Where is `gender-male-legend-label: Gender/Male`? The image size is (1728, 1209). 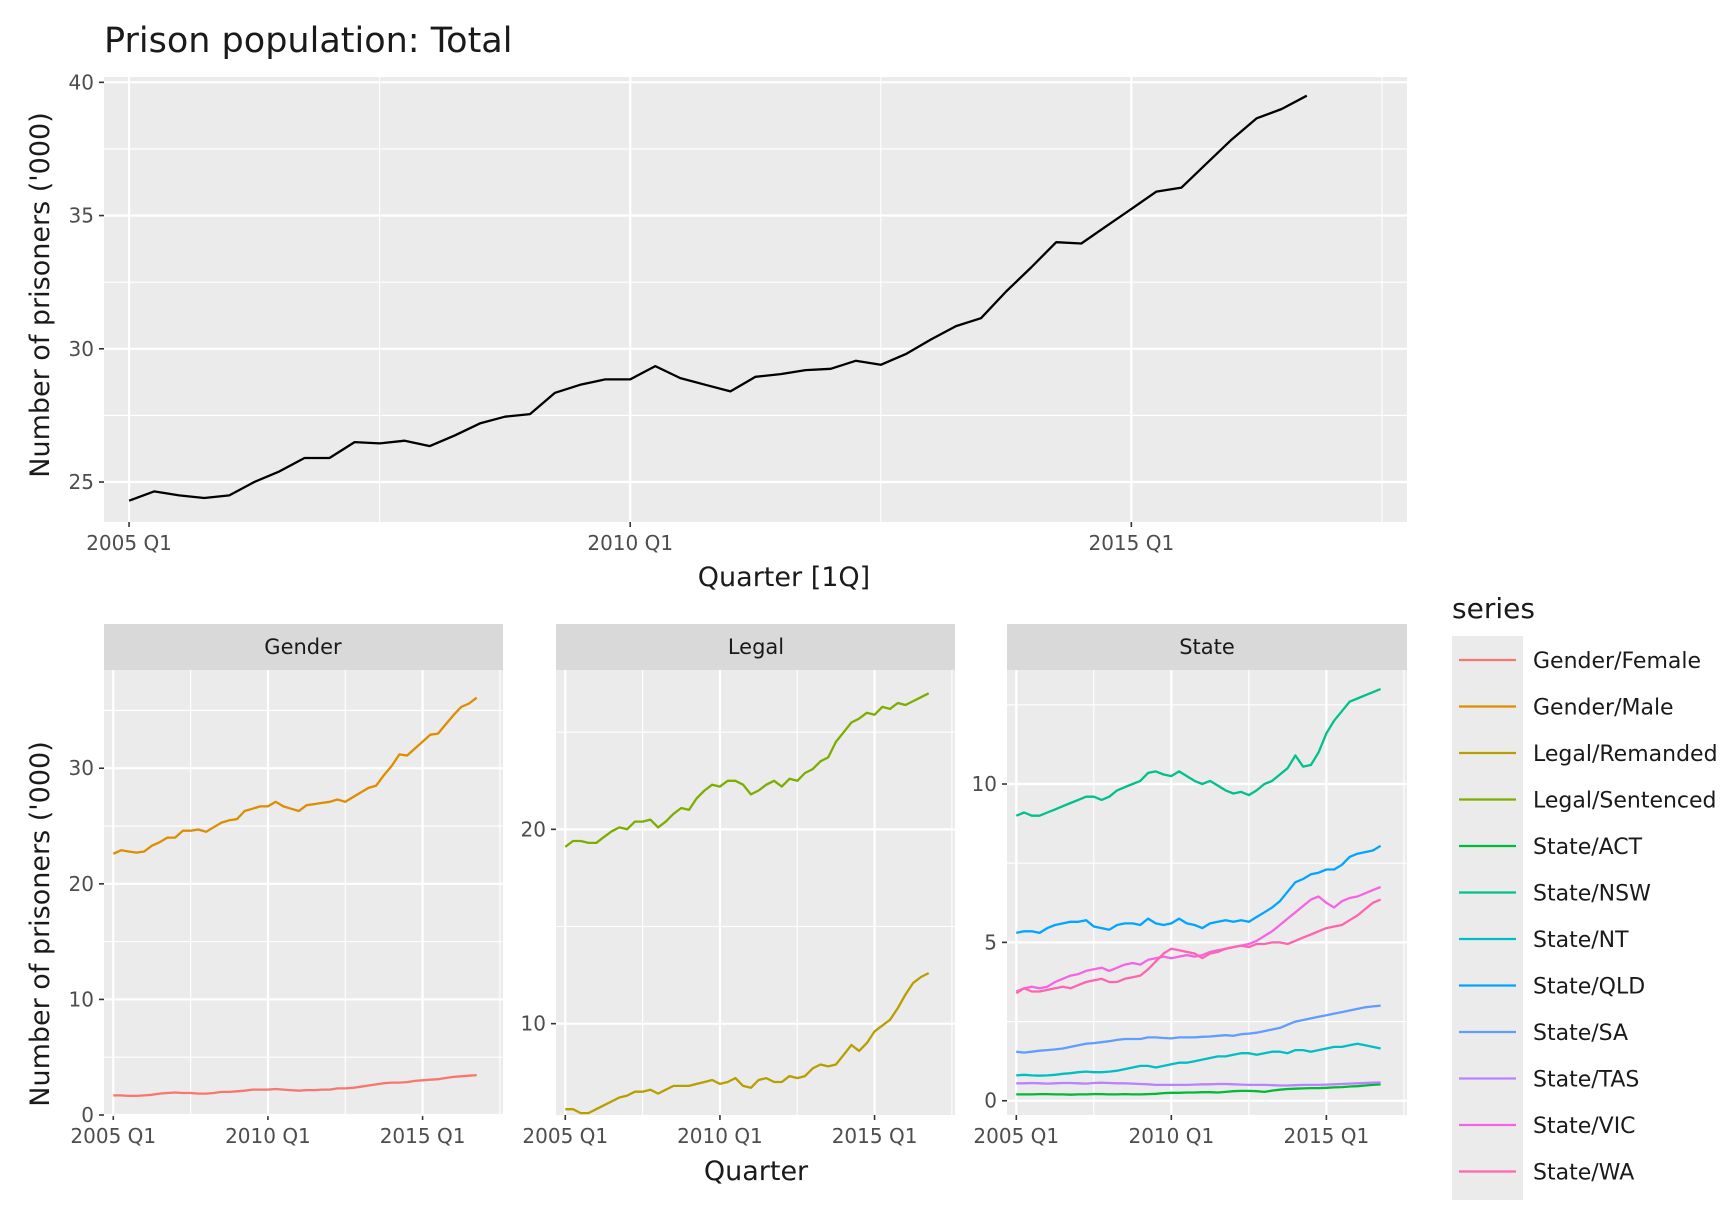 gender-male-legend-label: Gender/Male is located at coordinates (1603, 708).